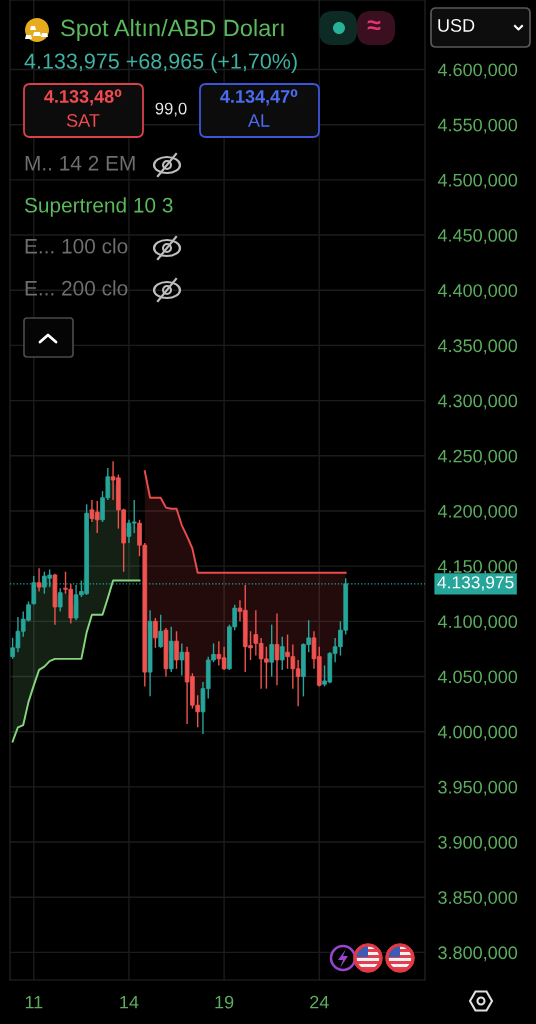 Image resolution: width=536 pixels, height=1024 pixels. I want to click on annotation: 99,0, so click(171, 109).